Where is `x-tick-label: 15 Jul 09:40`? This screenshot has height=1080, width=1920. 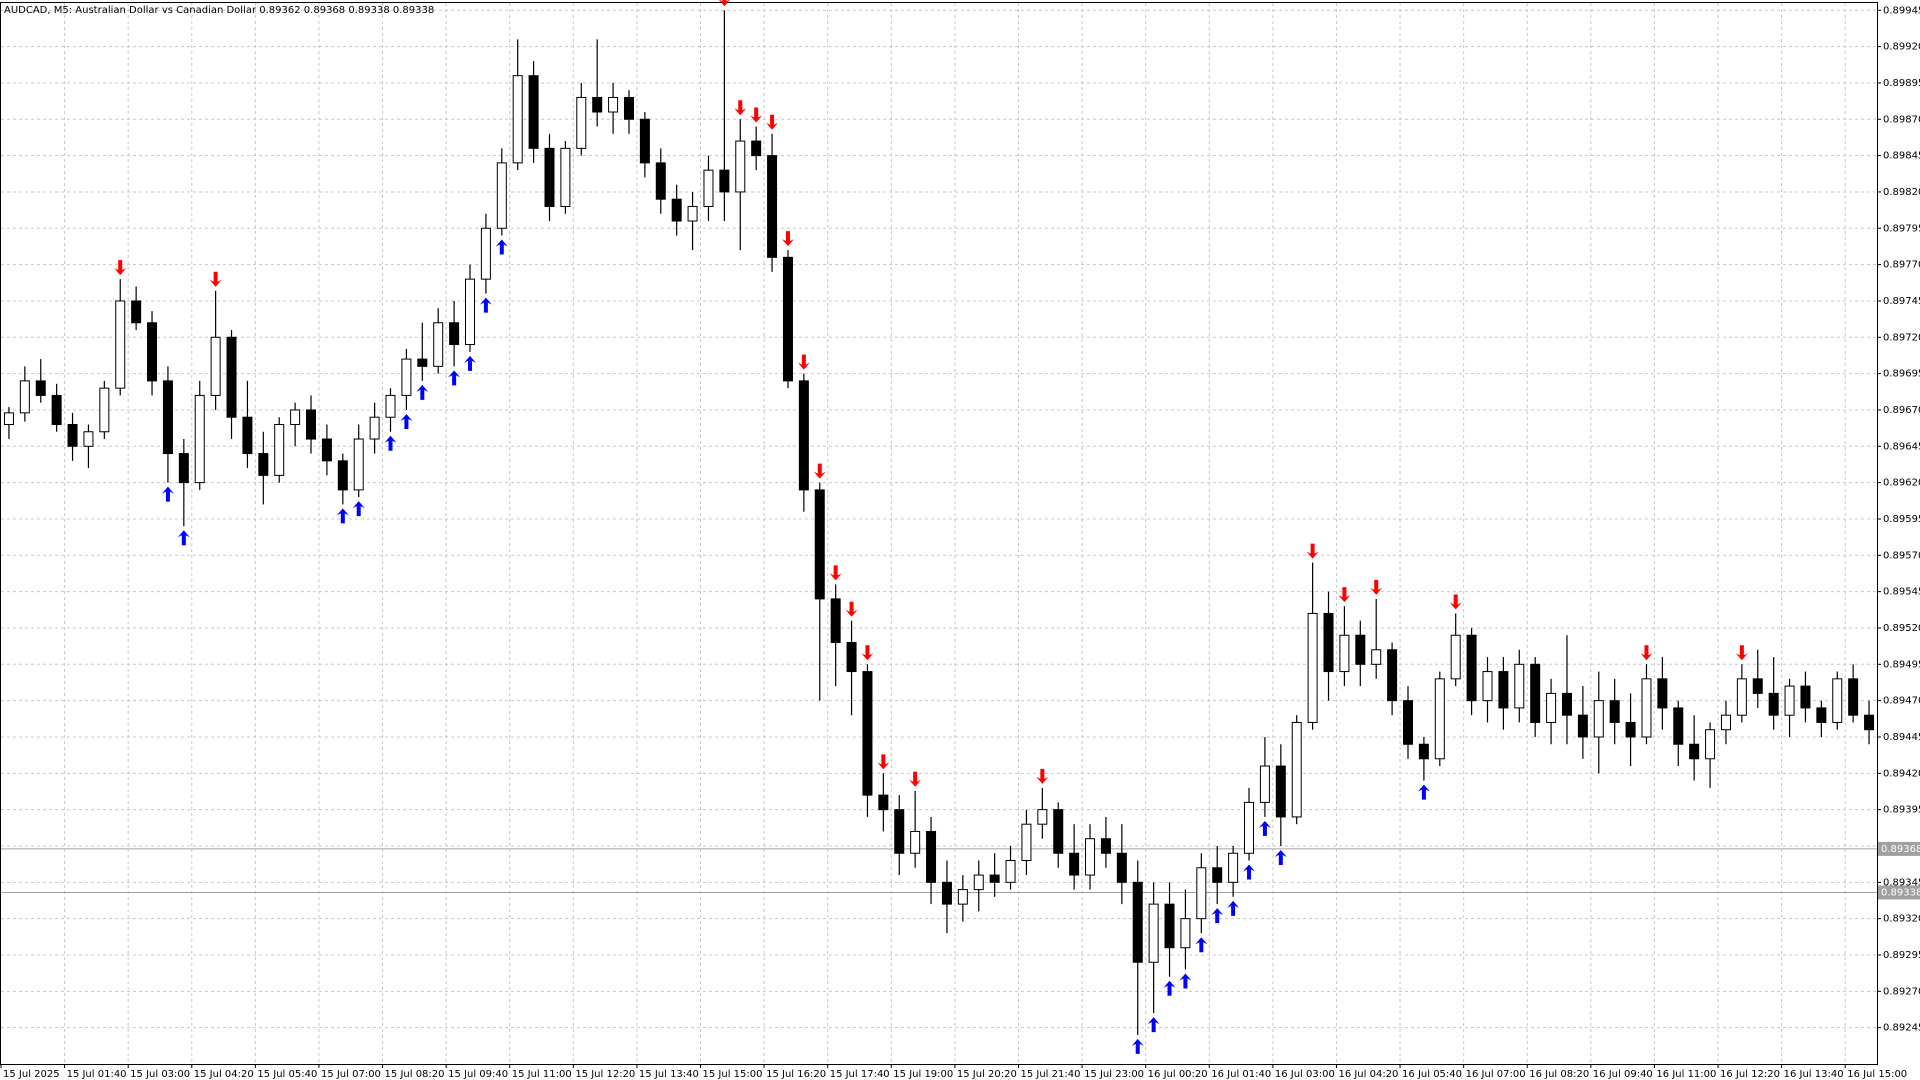 x-tick-label: 15 Jul 09:40 is located at coordinates (478, 1074).